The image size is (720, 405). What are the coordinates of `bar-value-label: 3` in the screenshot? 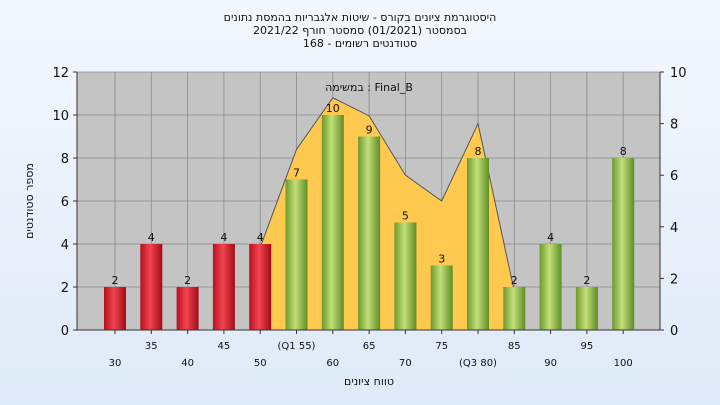 It's located at (441, 259).